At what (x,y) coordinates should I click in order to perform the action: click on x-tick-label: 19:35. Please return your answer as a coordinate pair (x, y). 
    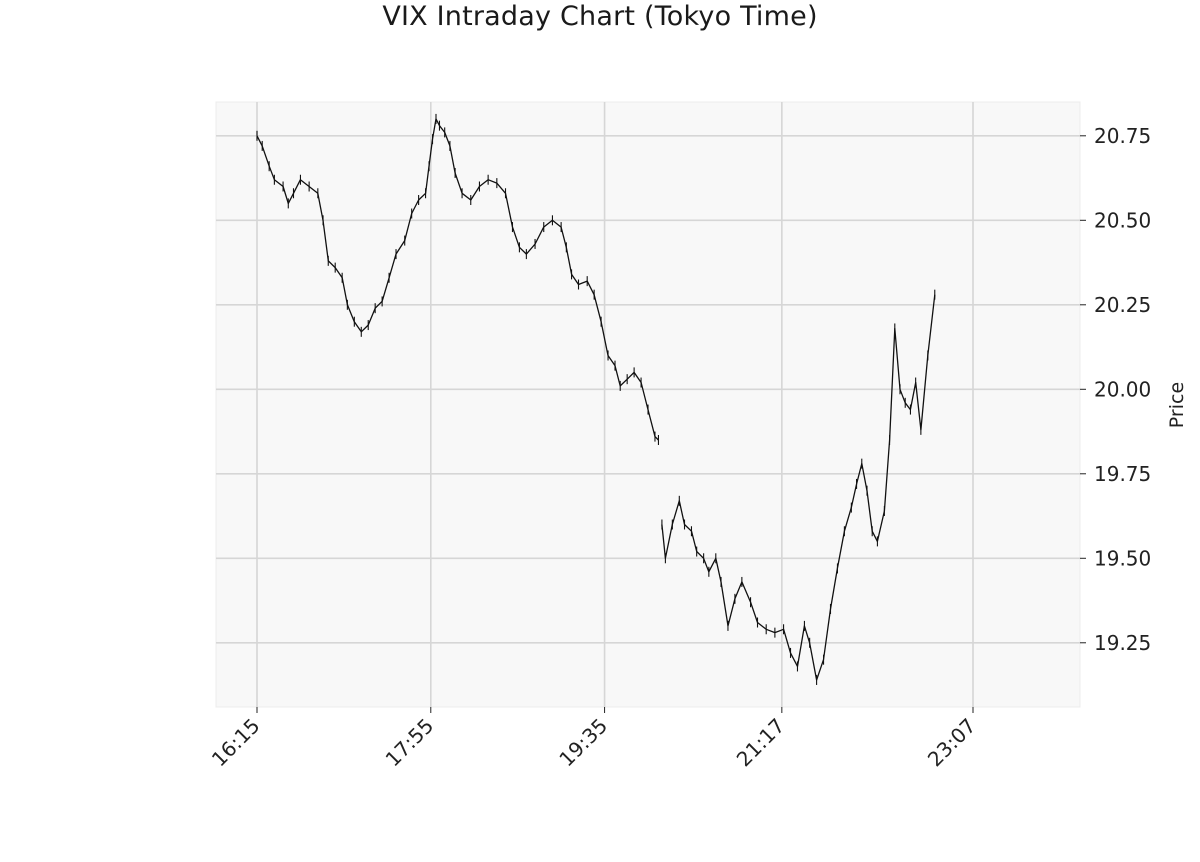
    Looking at the image, I should click on (583, 743).